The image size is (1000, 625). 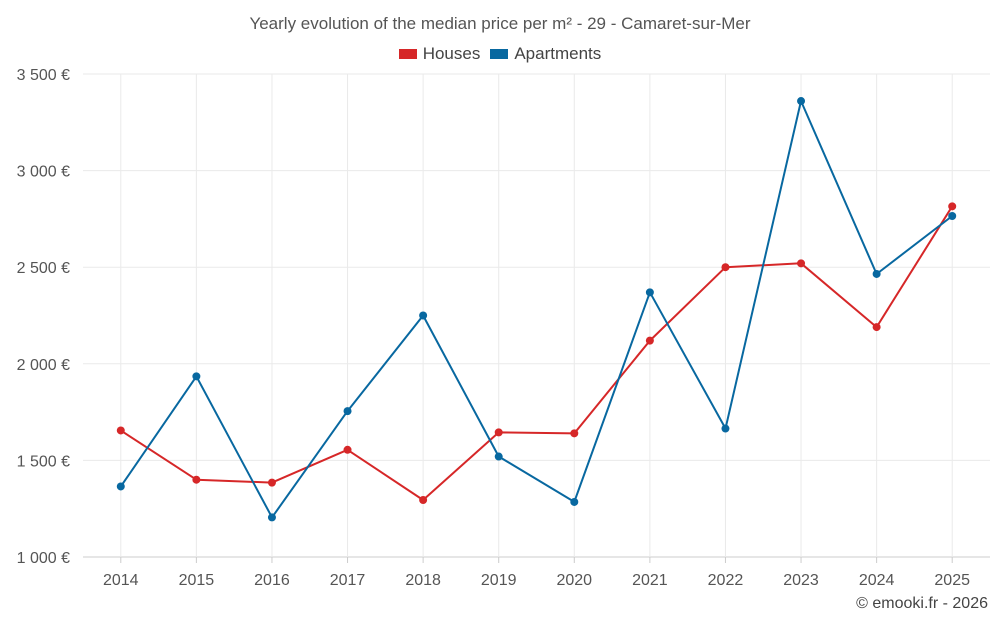 I want to click on x-tick-label: 2022, so click(x=726, y=580).